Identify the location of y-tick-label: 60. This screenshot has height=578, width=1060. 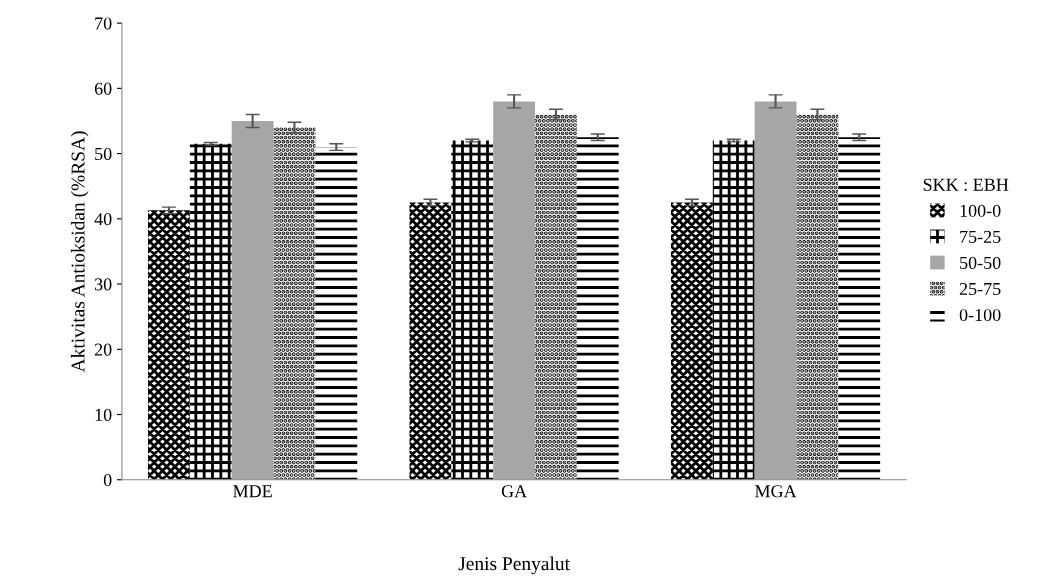
(103, 88).